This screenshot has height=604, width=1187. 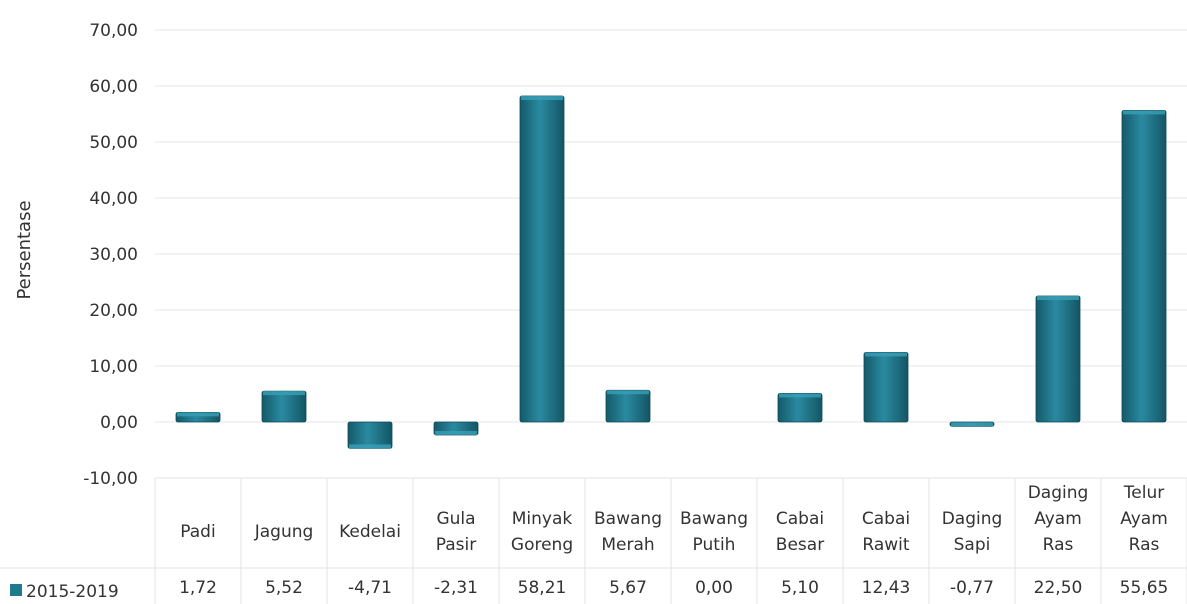 What do you see at coordinates (800, 588) in the screenshot?
I see `value-label: 5,10` at bounding box center [800, 588].